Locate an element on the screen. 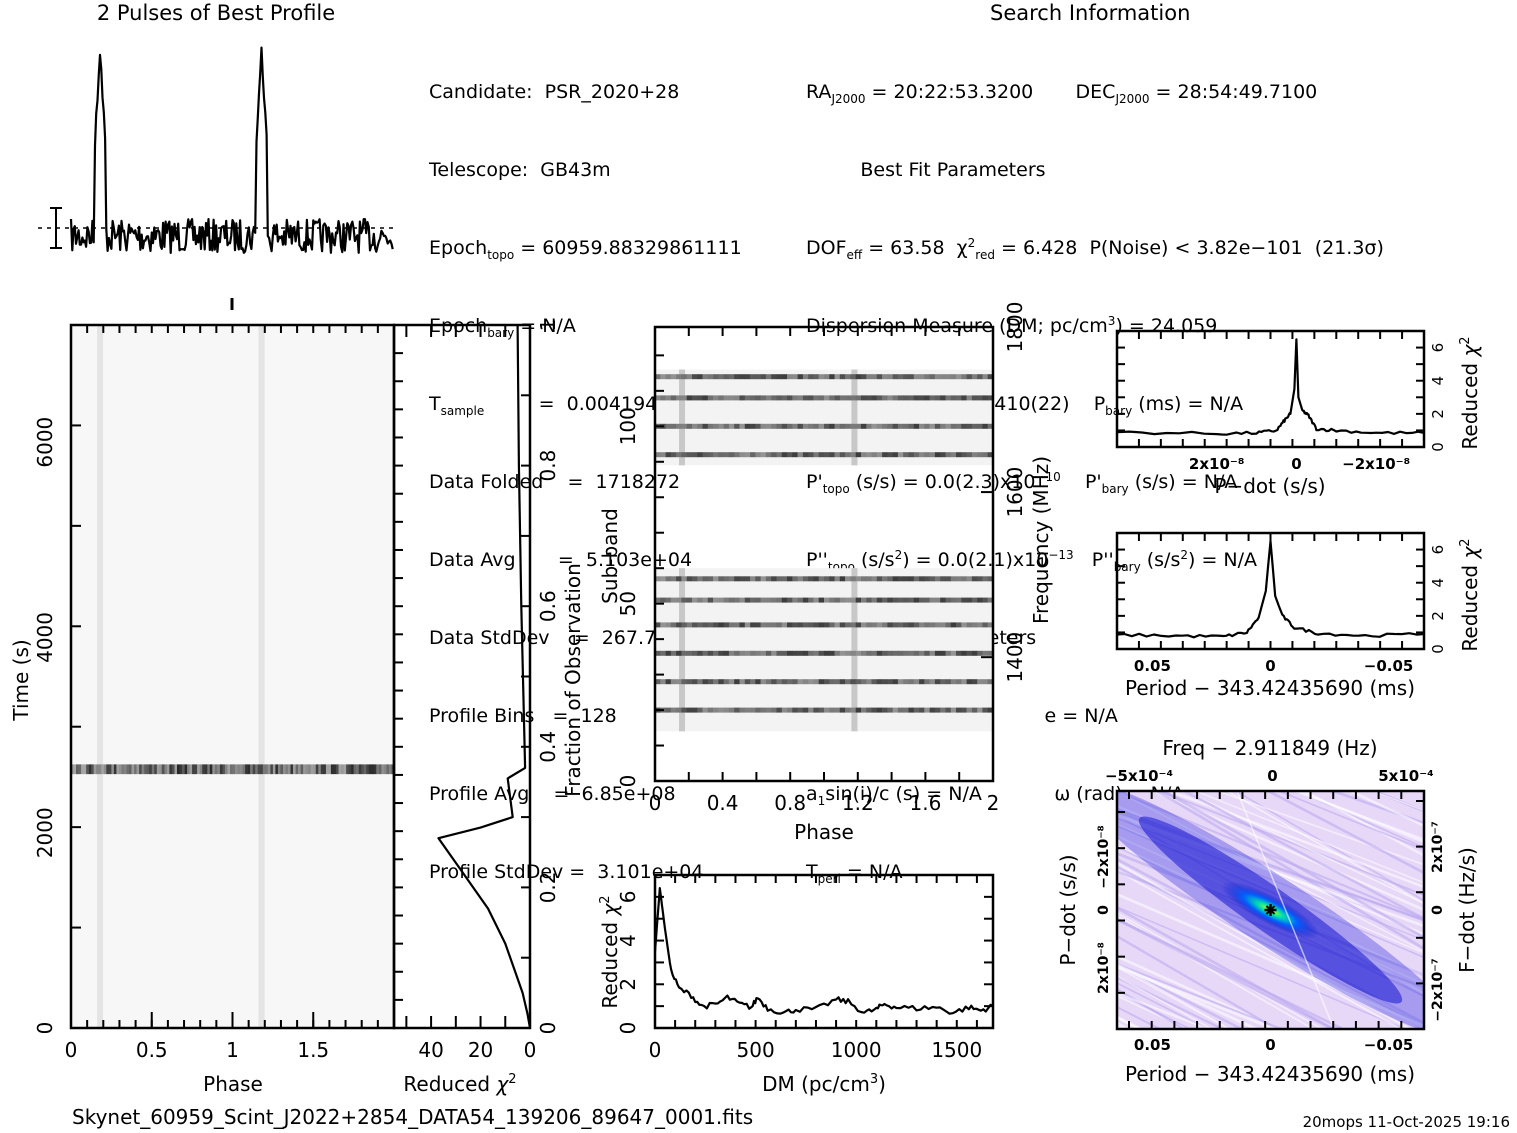 The height and width of the screenshot is (1133, 1517). x-tick-label: 2x10⁻⁸ is located at coordinates (1216, 464).